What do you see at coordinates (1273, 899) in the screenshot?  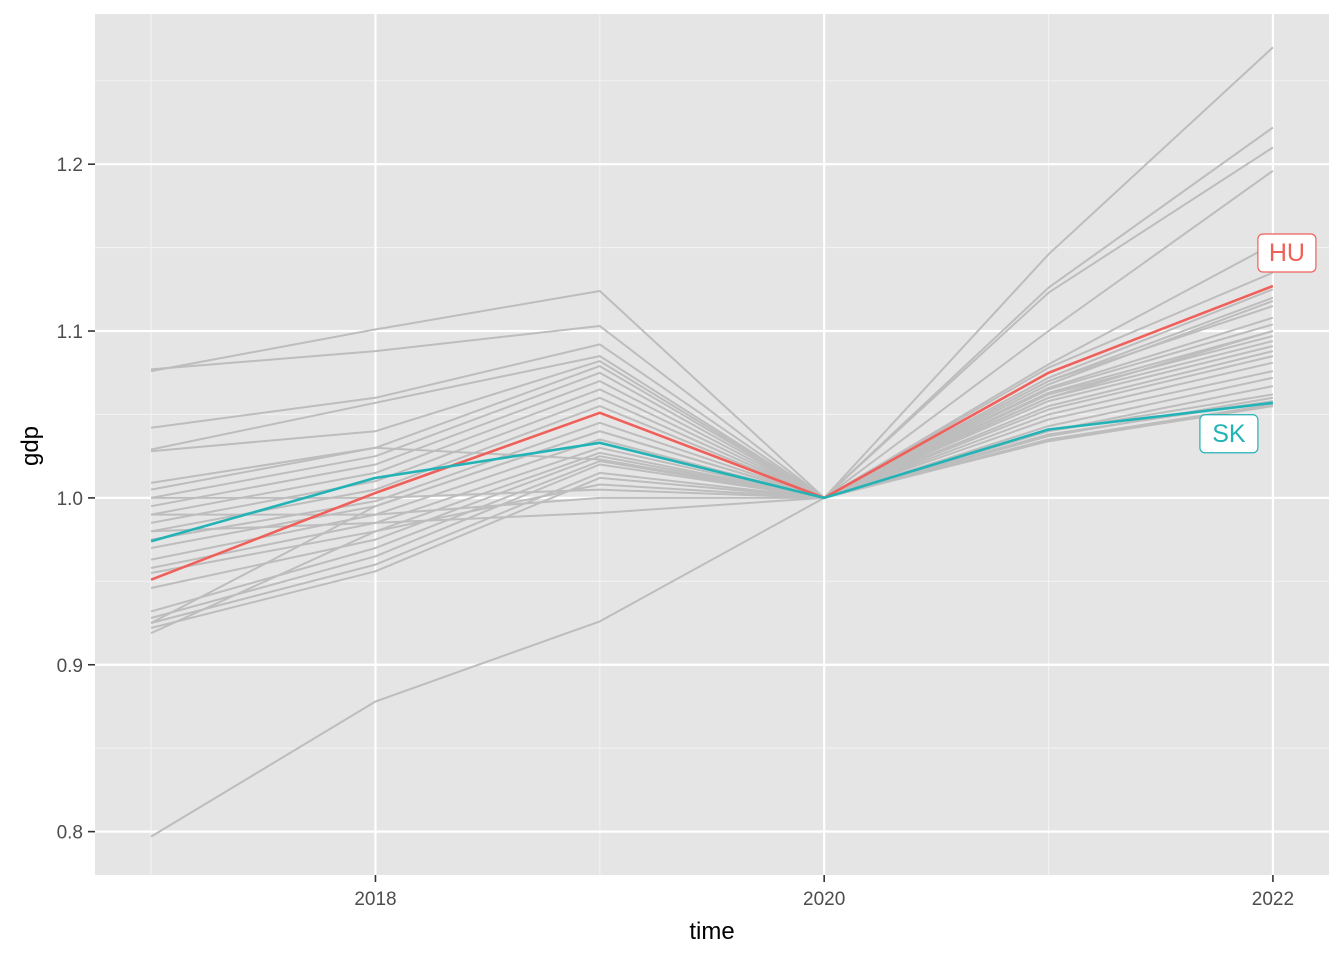 I see `x-tick-label: 2022` at bounding box center [1273, 899].